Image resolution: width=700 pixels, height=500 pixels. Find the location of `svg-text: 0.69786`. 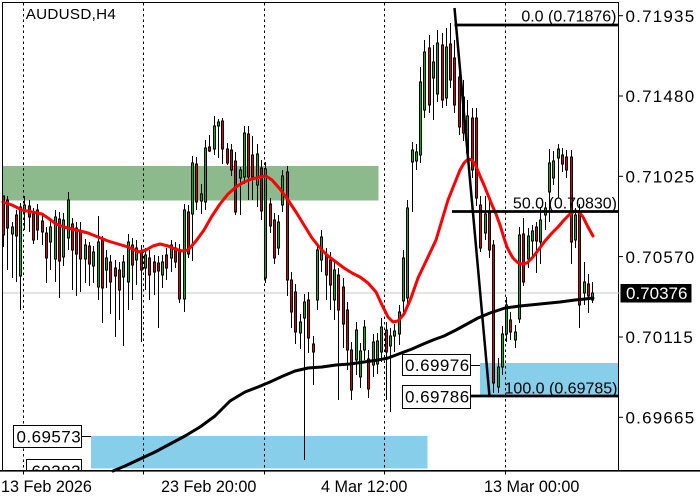

svg-text: 0.69786 is located at coordinates (437, 397).